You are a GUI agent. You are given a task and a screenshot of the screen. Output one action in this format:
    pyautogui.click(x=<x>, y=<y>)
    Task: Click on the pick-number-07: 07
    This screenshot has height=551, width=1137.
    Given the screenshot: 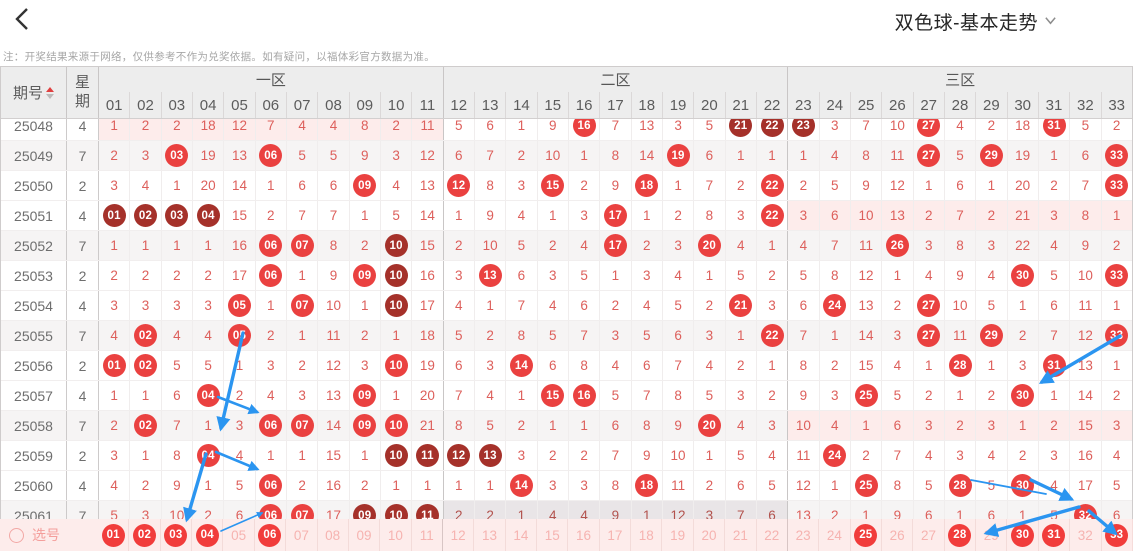 What is the action you would take?
    pyautogui.click(x=300, y=535)
    